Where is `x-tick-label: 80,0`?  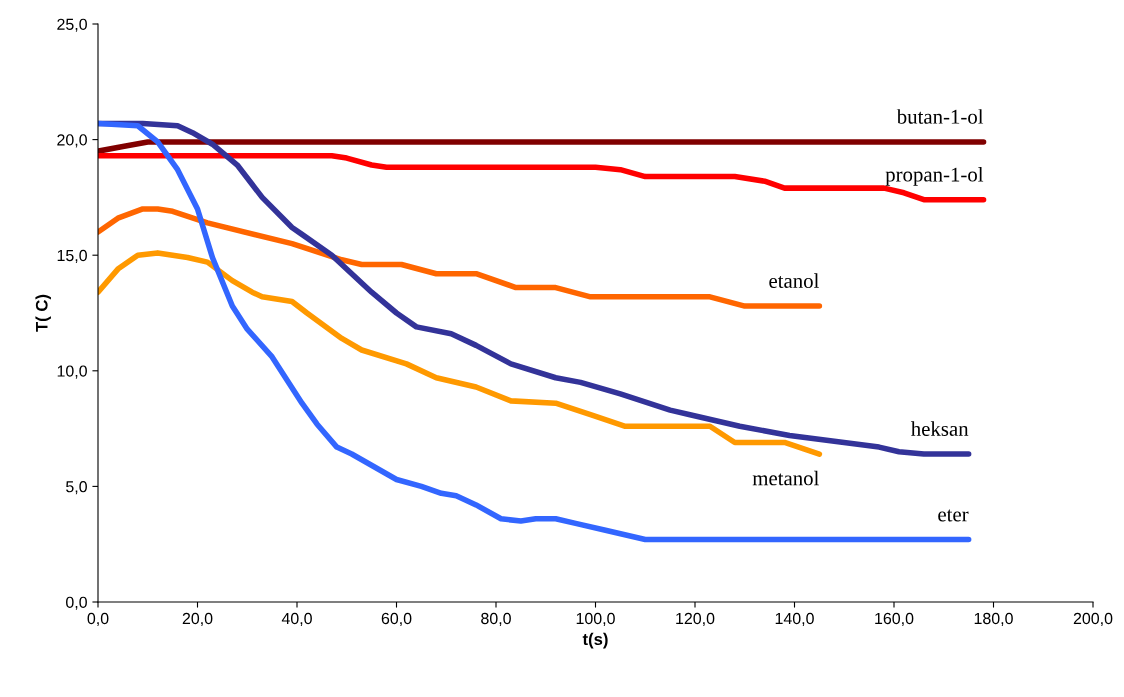
x-tick-label: 80,0 is located at coordinates (496, 619).